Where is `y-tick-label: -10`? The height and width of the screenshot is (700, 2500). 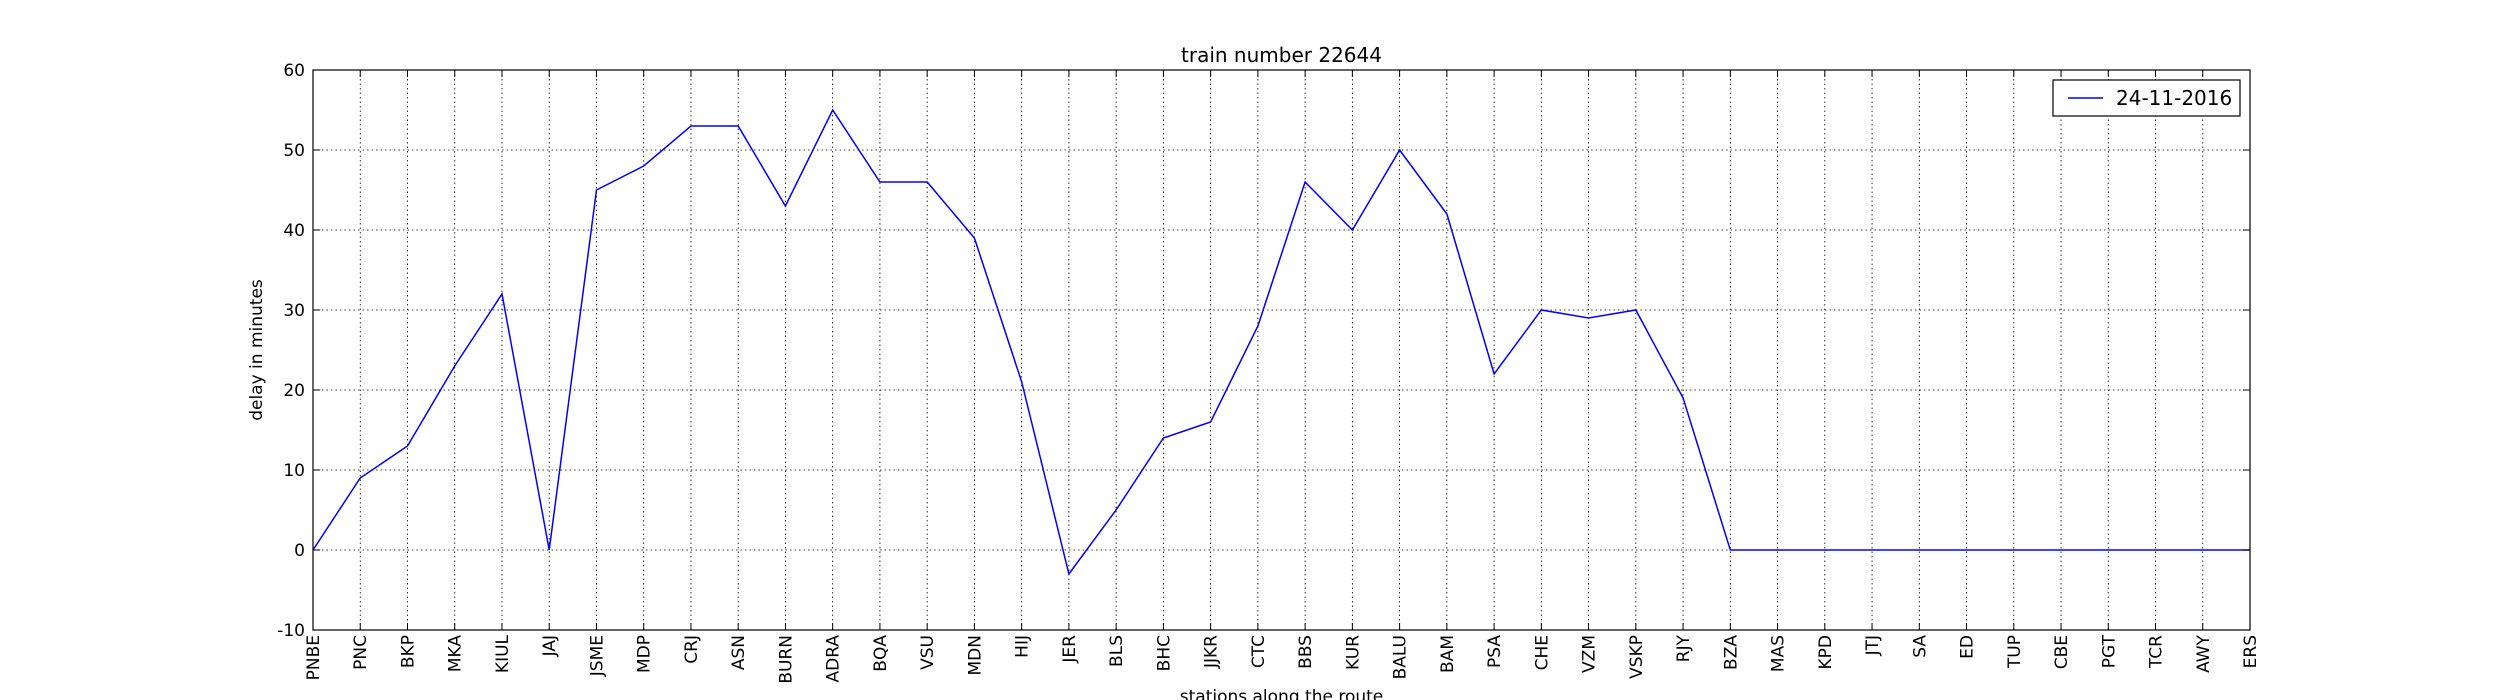 y-tick-label: -10 is located at coordinates (291, 631).